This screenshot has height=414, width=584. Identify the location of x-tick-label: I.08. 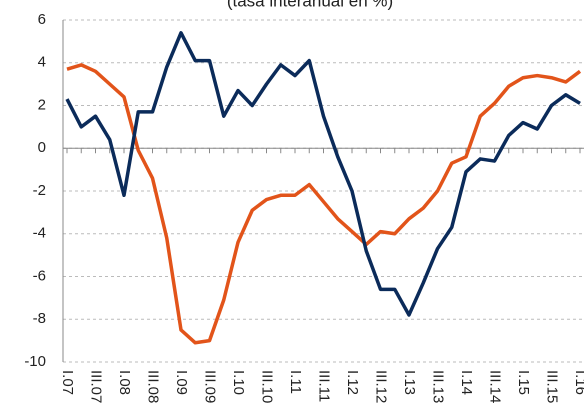
(124, 382).